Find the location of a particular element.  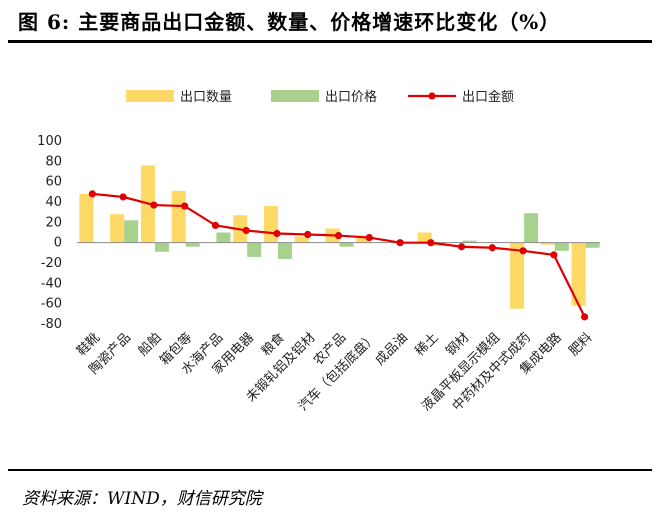

y-tick-label: 20 is located at coordinates (53, 222).